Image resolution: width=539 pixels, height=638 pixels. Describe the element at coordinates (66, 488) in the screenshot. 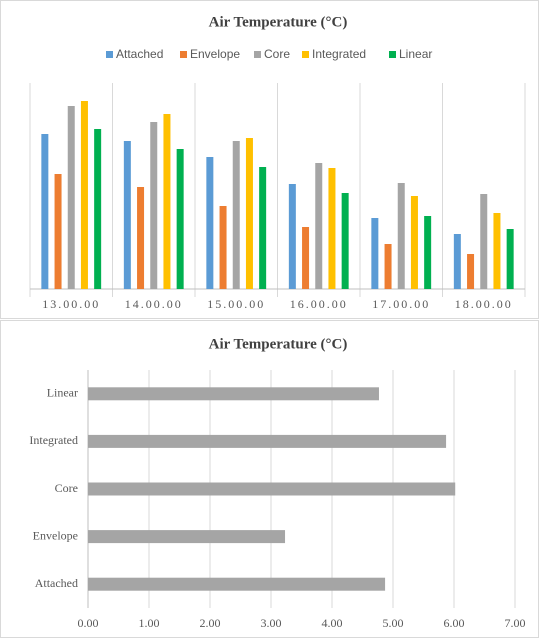

I see `y-tick-label: Core` at that location.